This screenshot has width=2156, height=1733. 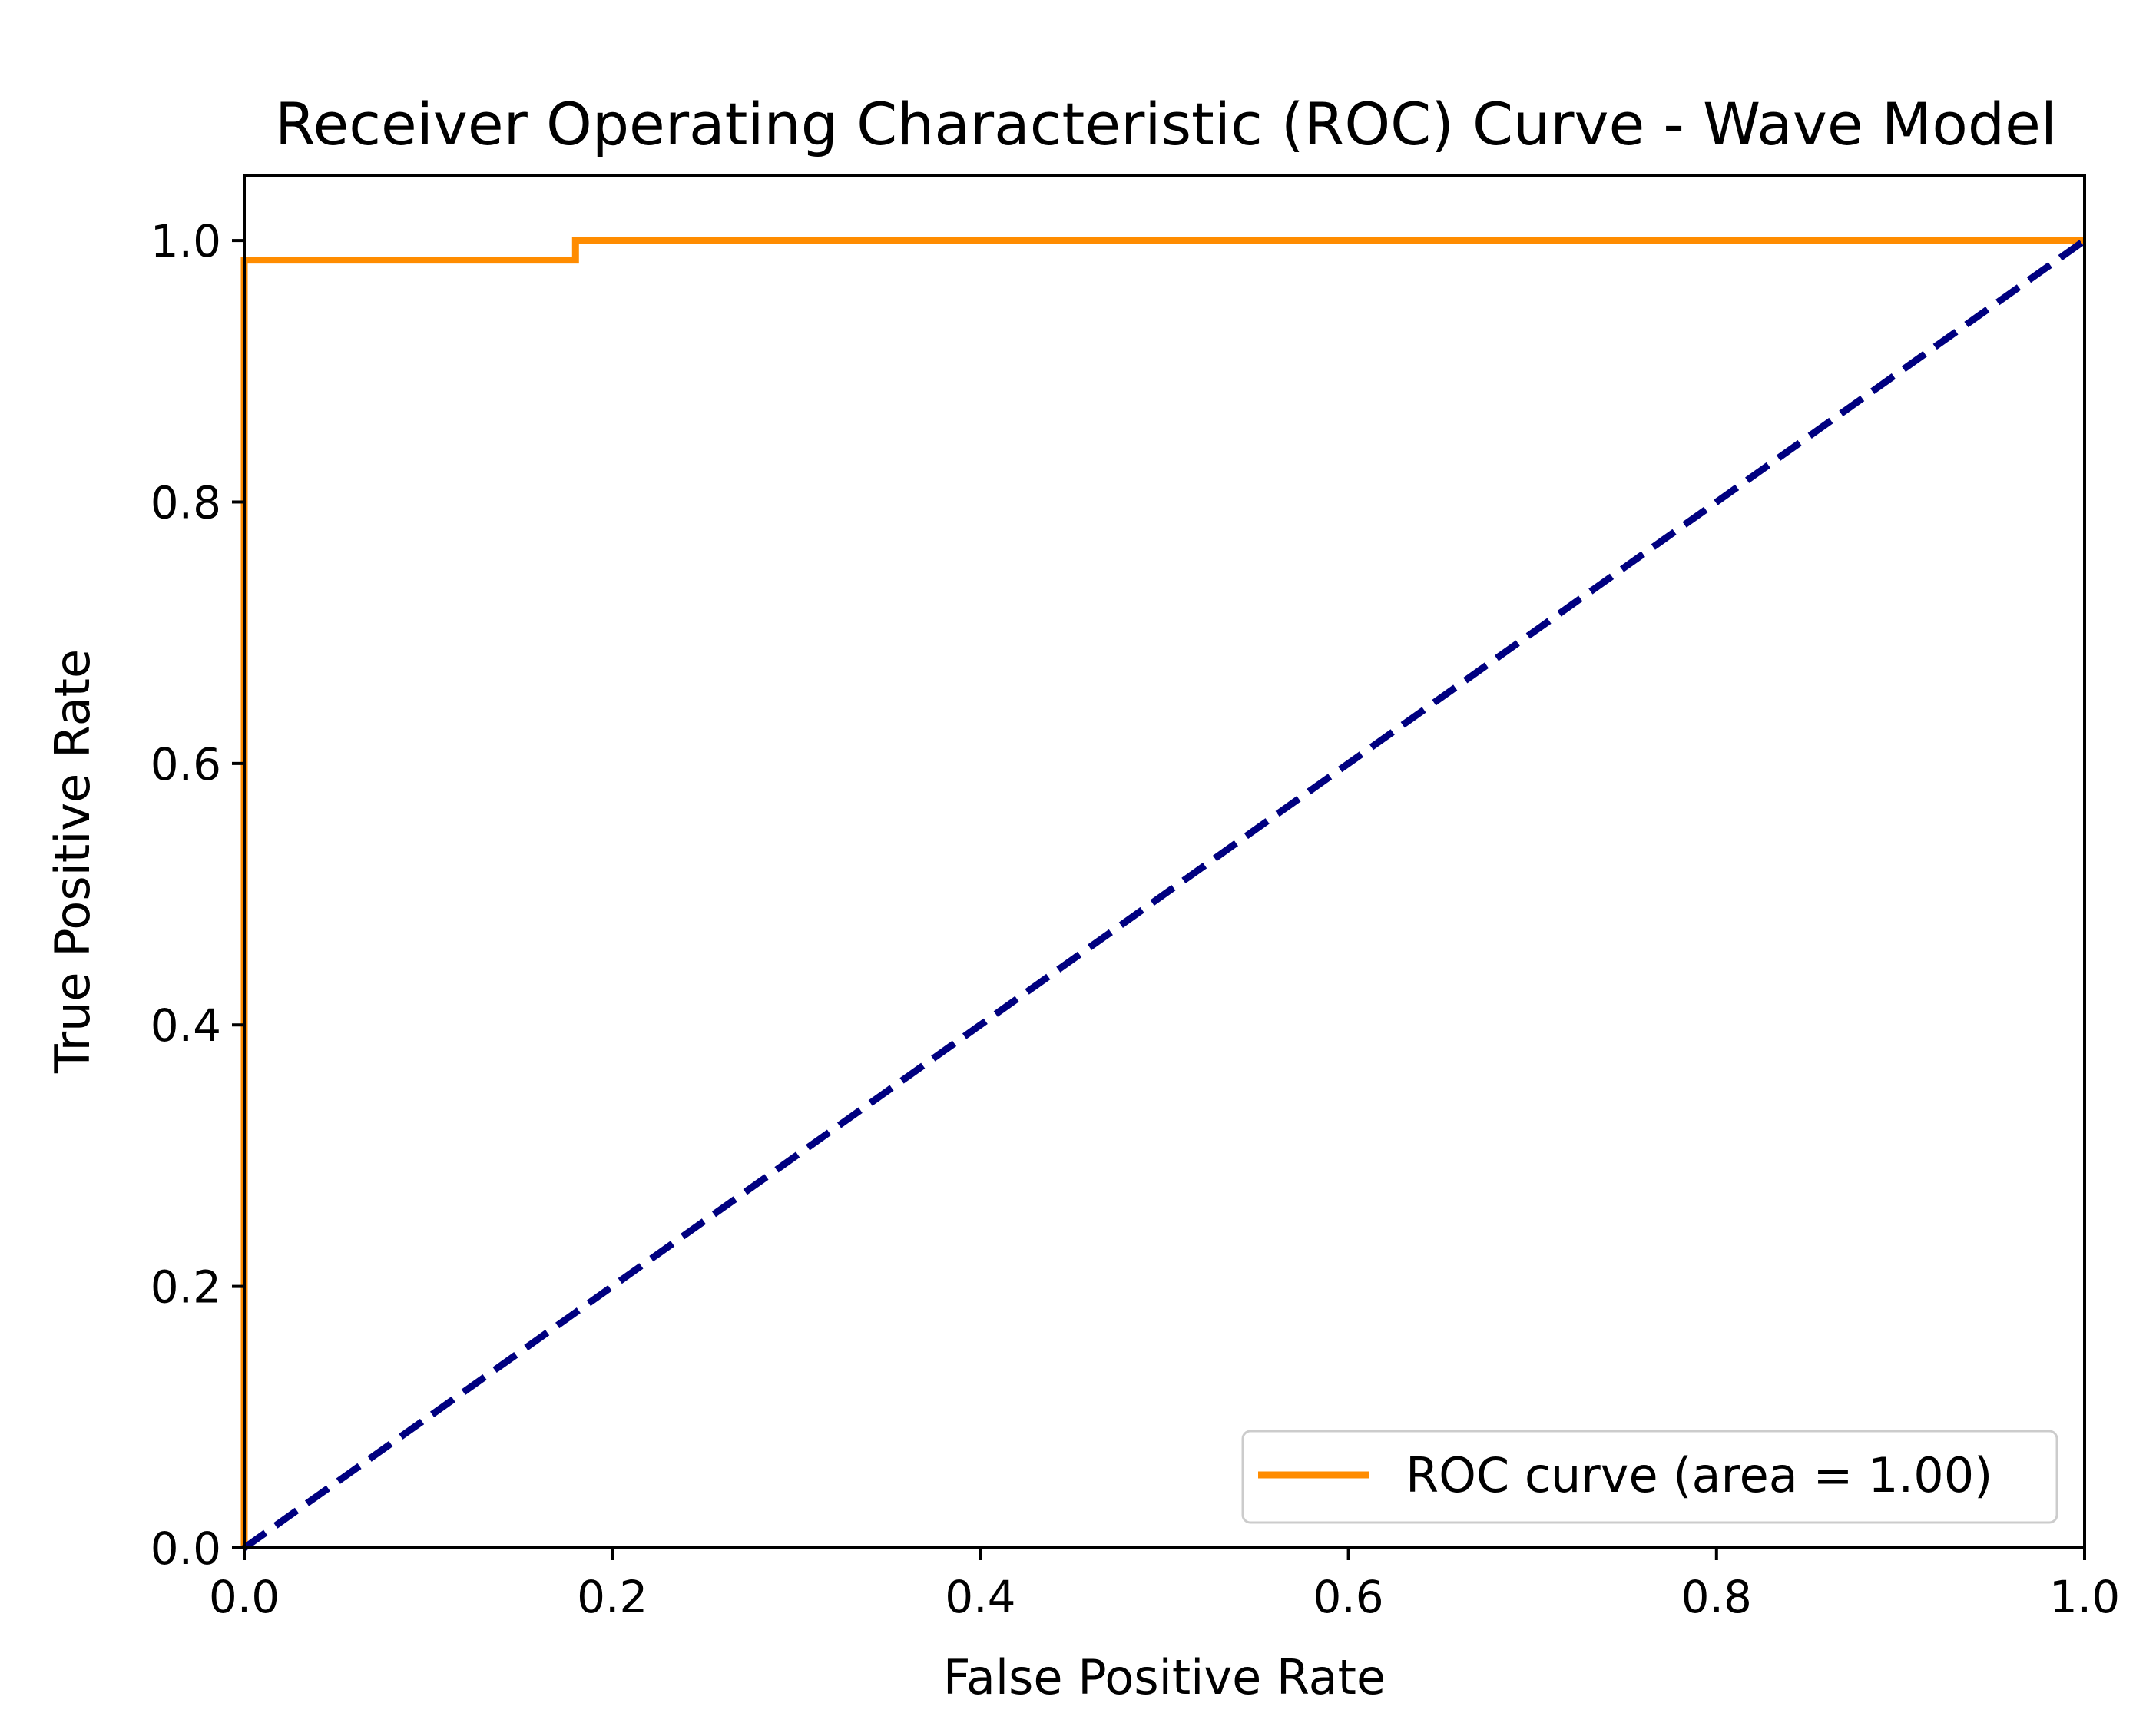 I want to click on y-tick-label: 0.0, so click(x=186, y=1549).